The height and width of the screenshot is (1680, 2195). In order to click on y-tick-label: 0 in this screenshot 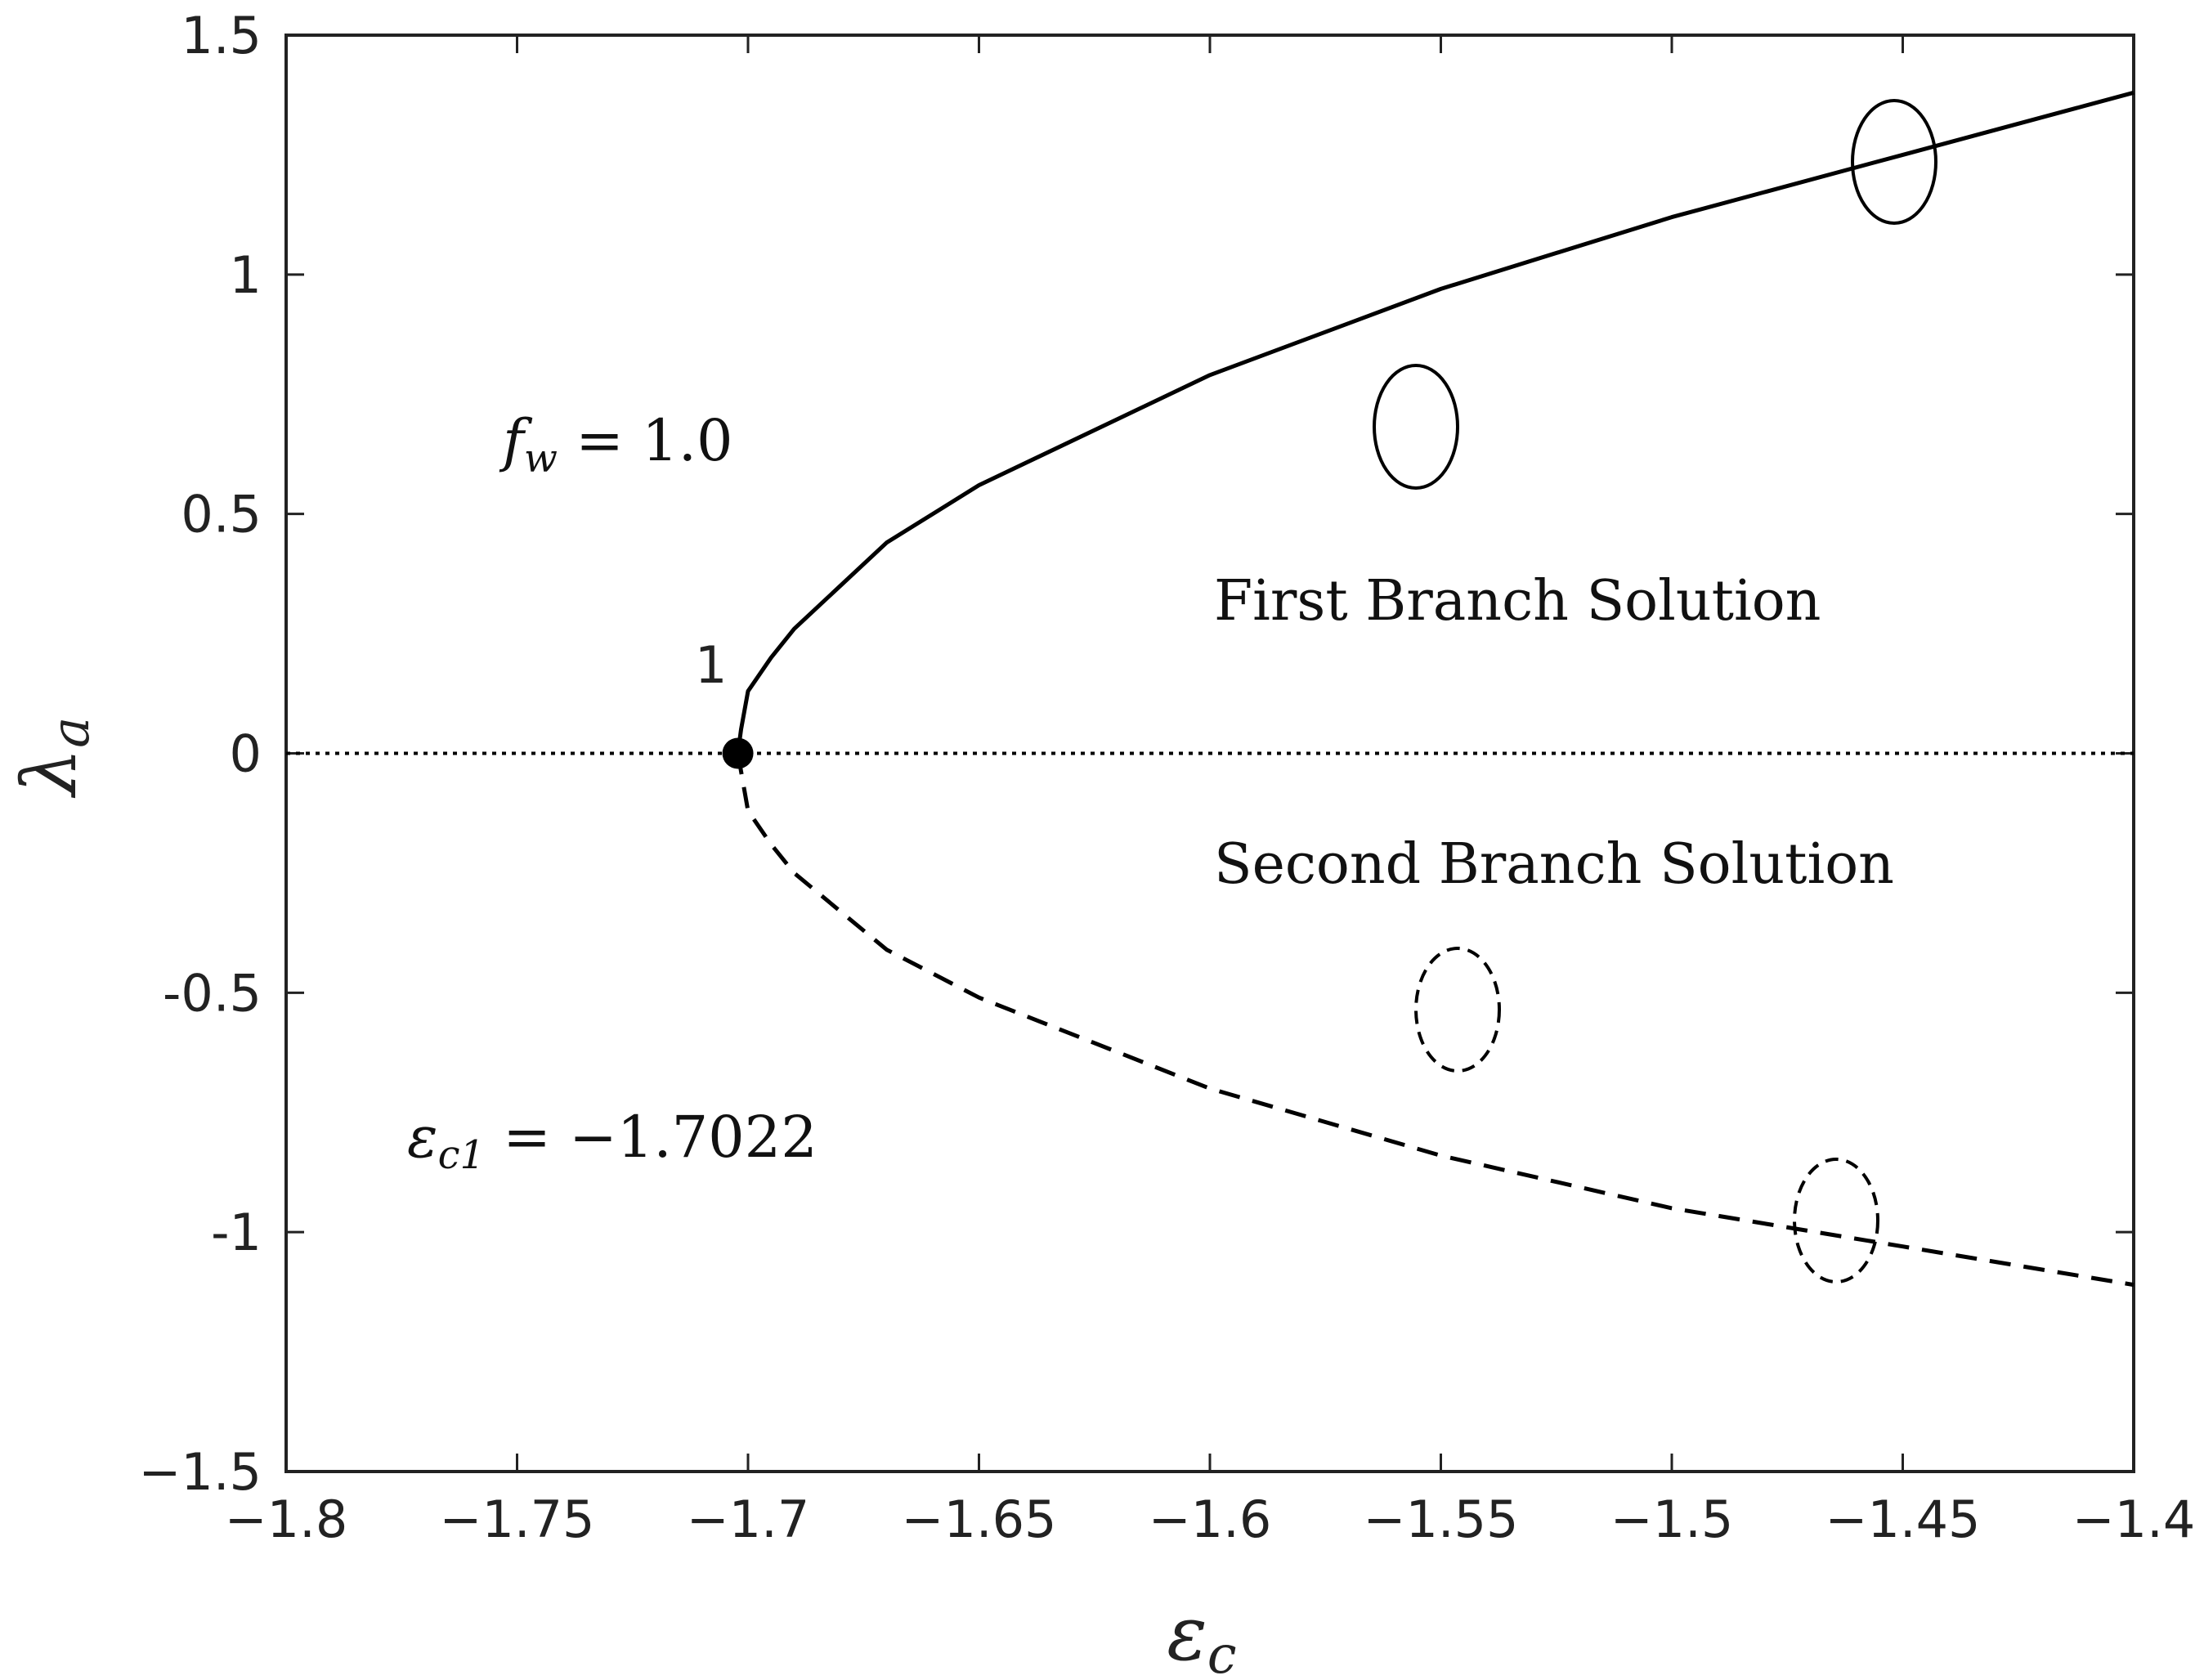, I will do `click(246, 754)`.